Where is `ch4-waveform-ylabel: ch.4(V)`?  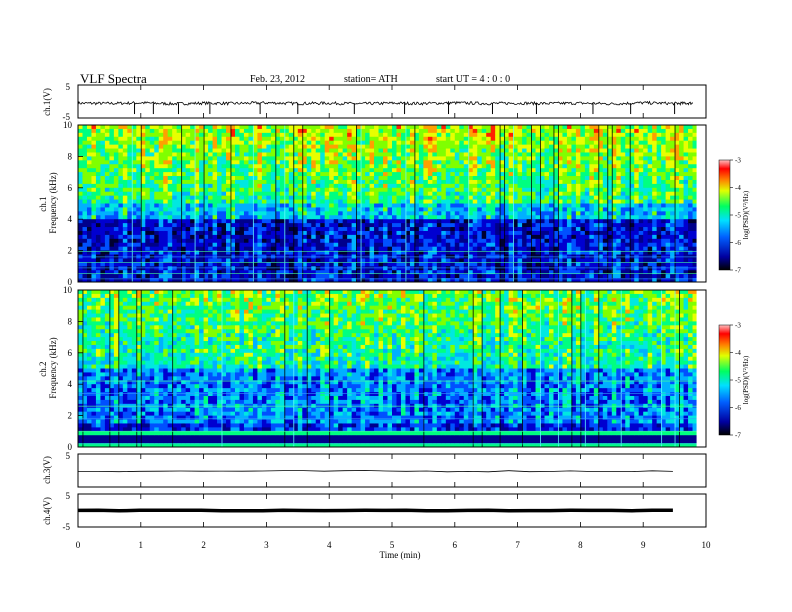 ch4-waveform-ylabel: ch.4(V) is located at coordinates (47, 511).